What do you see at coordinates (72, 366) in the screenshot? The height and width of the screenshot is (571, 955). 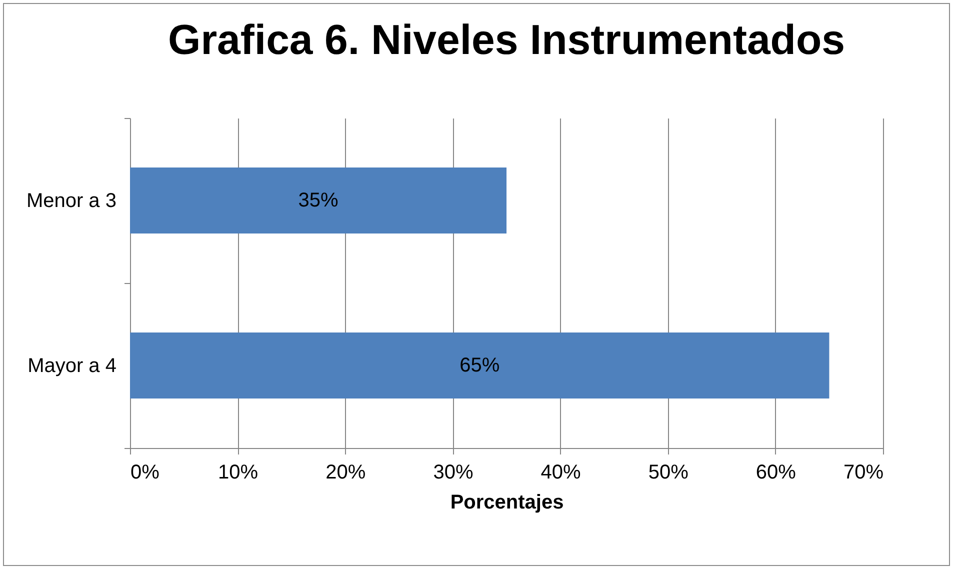 I see `y-tick-label: Mayor a 4` at bounding box center [72, 366].